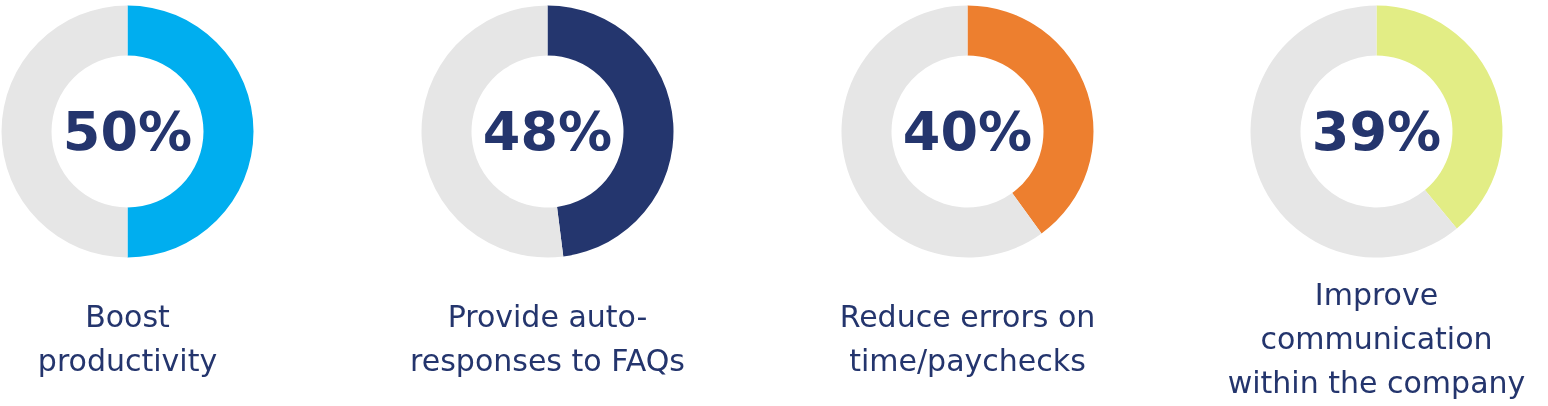  I want to click on text: 50%, so click(127, 131).